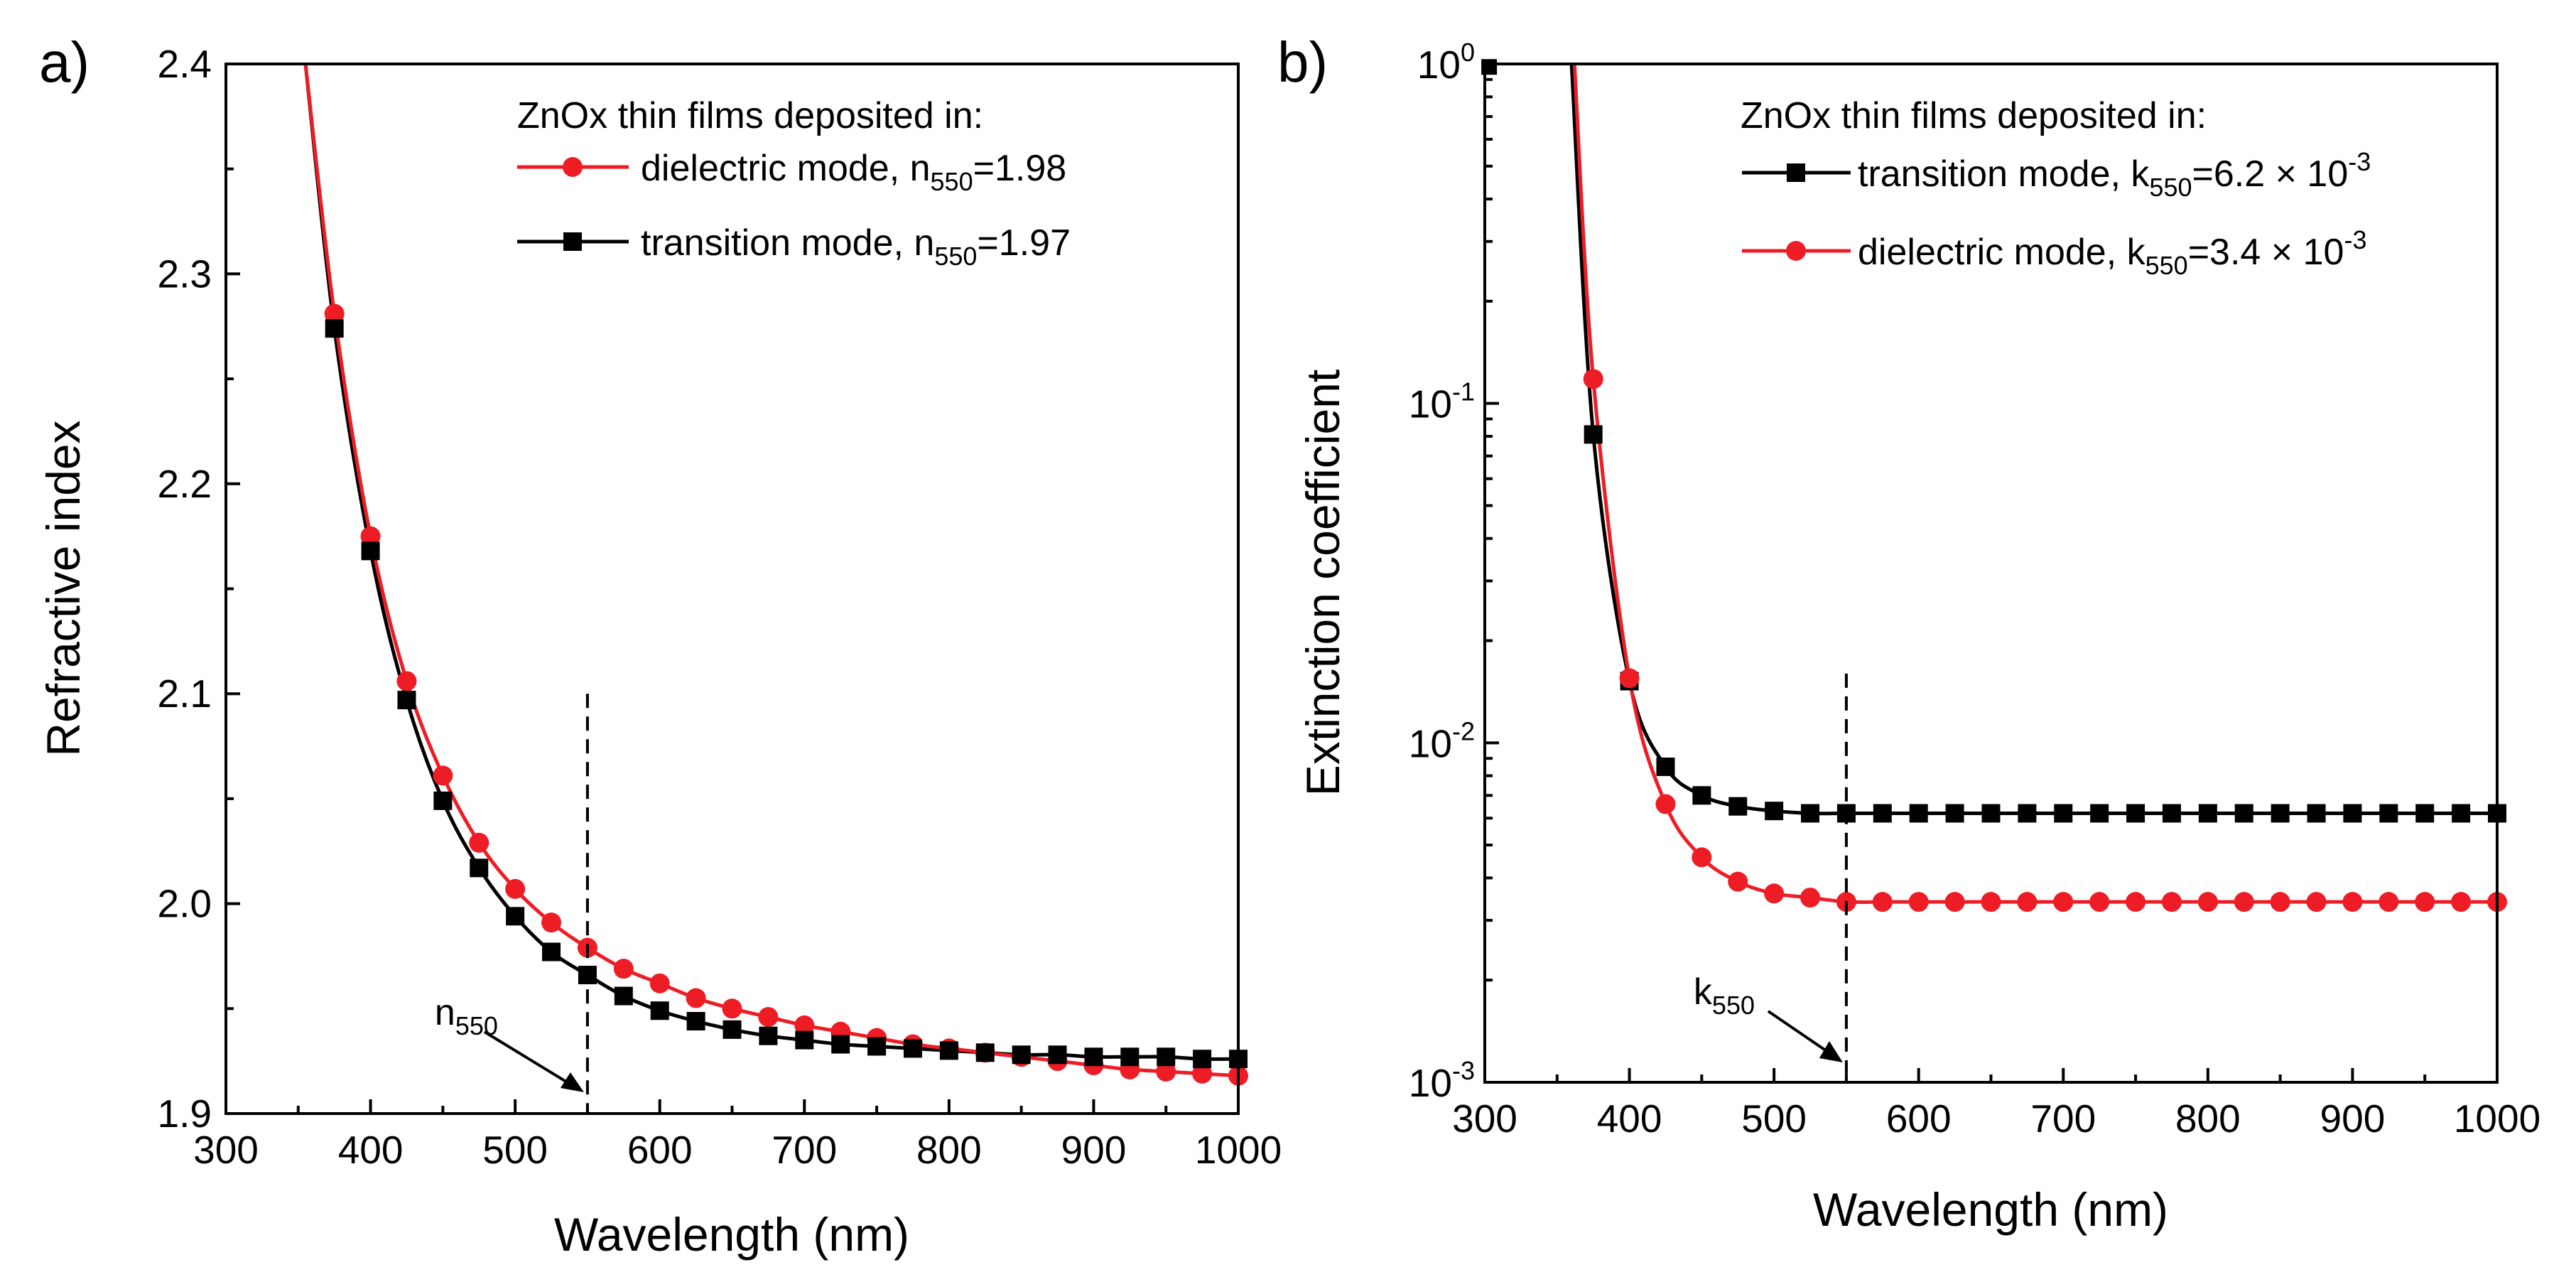 The width and height of the screenshot is (2576, 1277). What do you see at coordinates (1442, 402) in the screenshot?
I see `panel-b-y-tick-label: 10⁻¹` at bounding box center [1442, 402].